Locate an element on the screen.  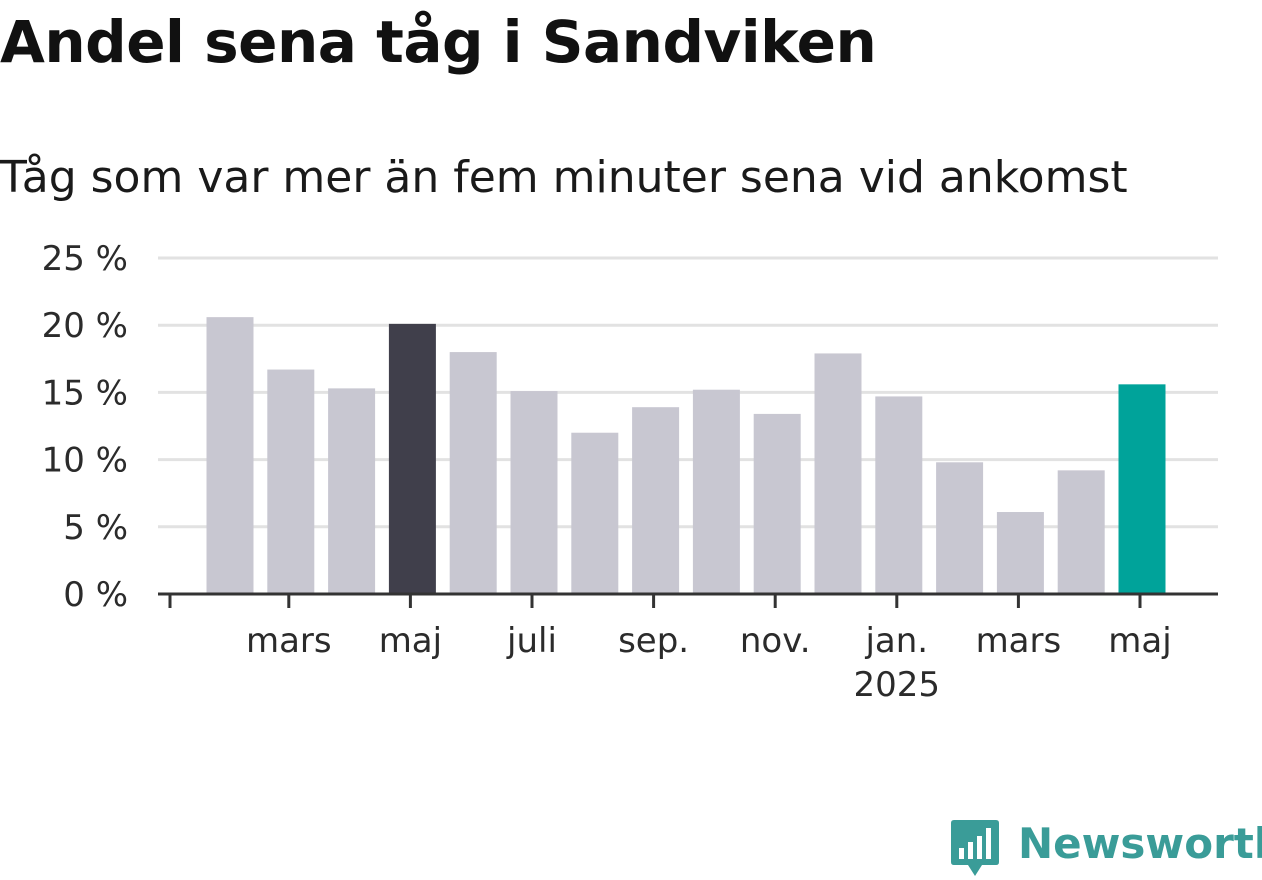
y-tick-label: 25 % is located at coordinates (85, 259).